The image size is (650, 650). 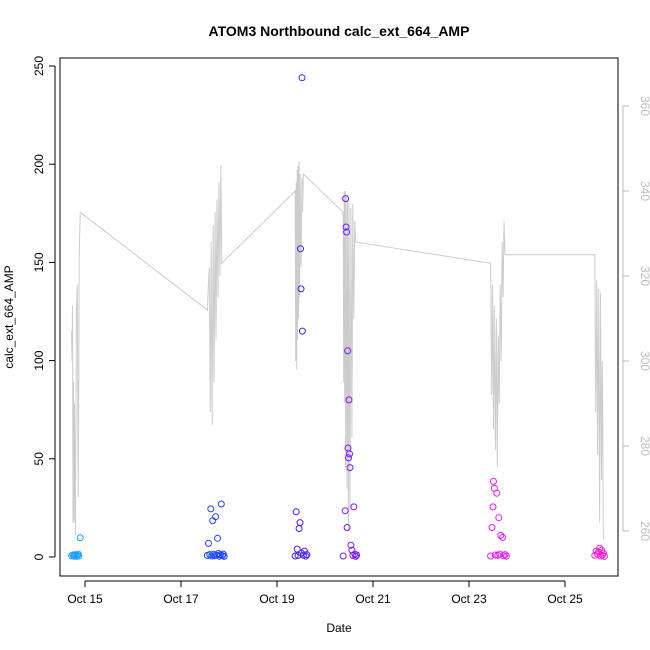 What do you see at coordinates (85, 599) in the screenshot?
I see `x-tick-label: Oct 15` at bounding box center [85, 599].